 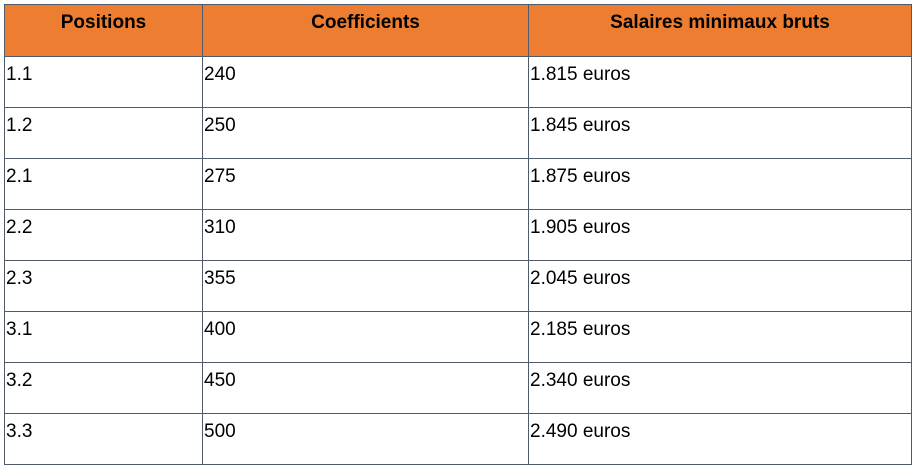 What do you see at coordinates (720, 235) in the screenshot?
I see `cell-salary: 1.905 euros` at bounding box center [720, 235].